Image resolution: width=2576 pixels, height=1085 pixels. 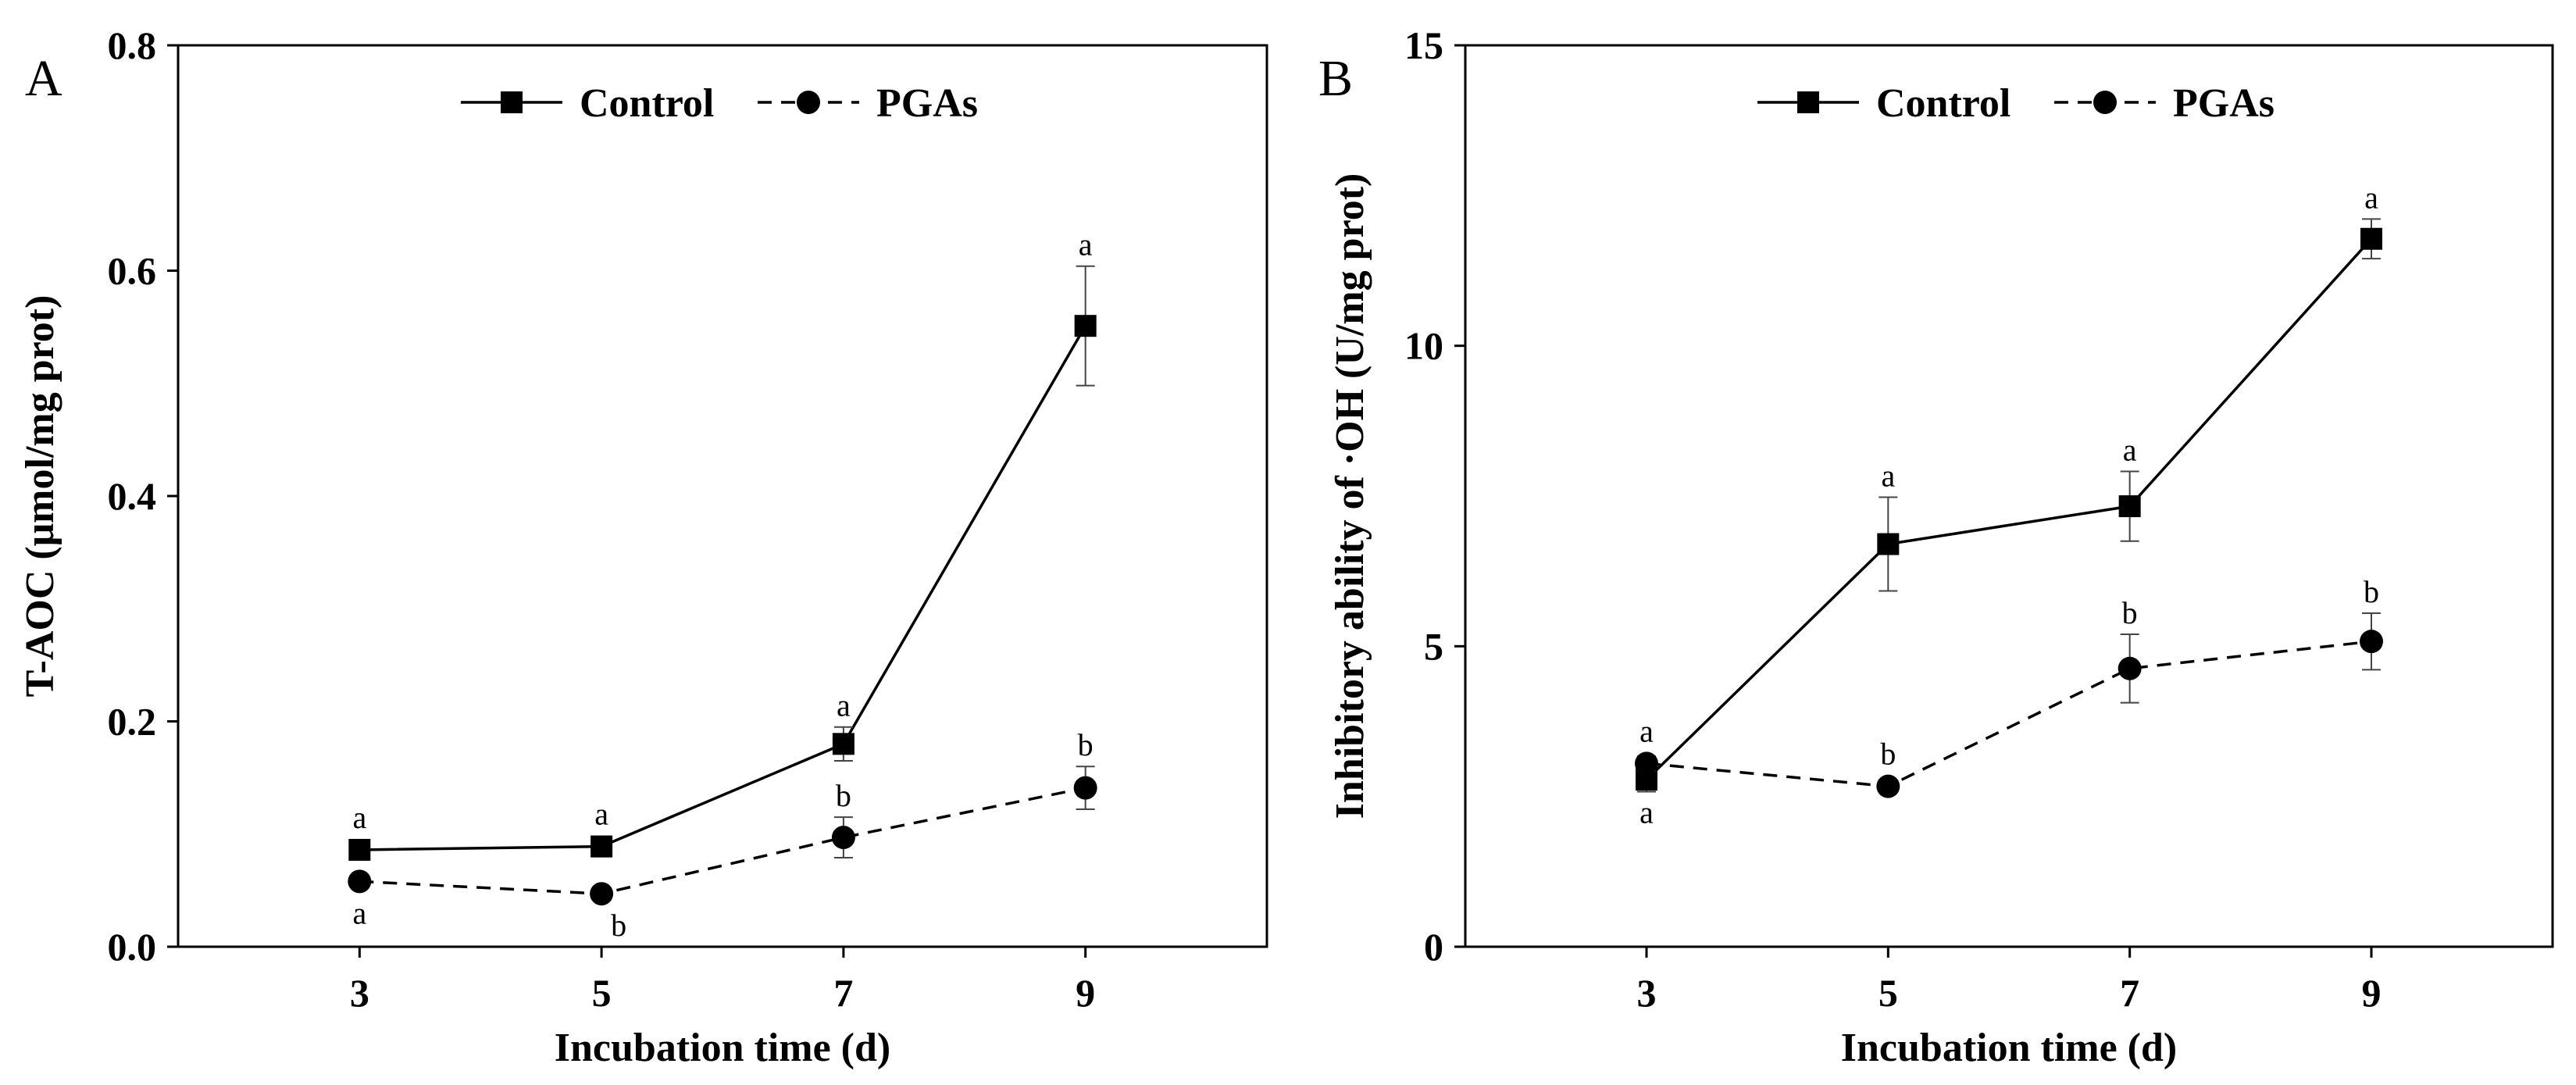 I want to click on y-axis-title: Inhibitory ability of ·OH (U/mg prot), so click(x=1350, y=496).